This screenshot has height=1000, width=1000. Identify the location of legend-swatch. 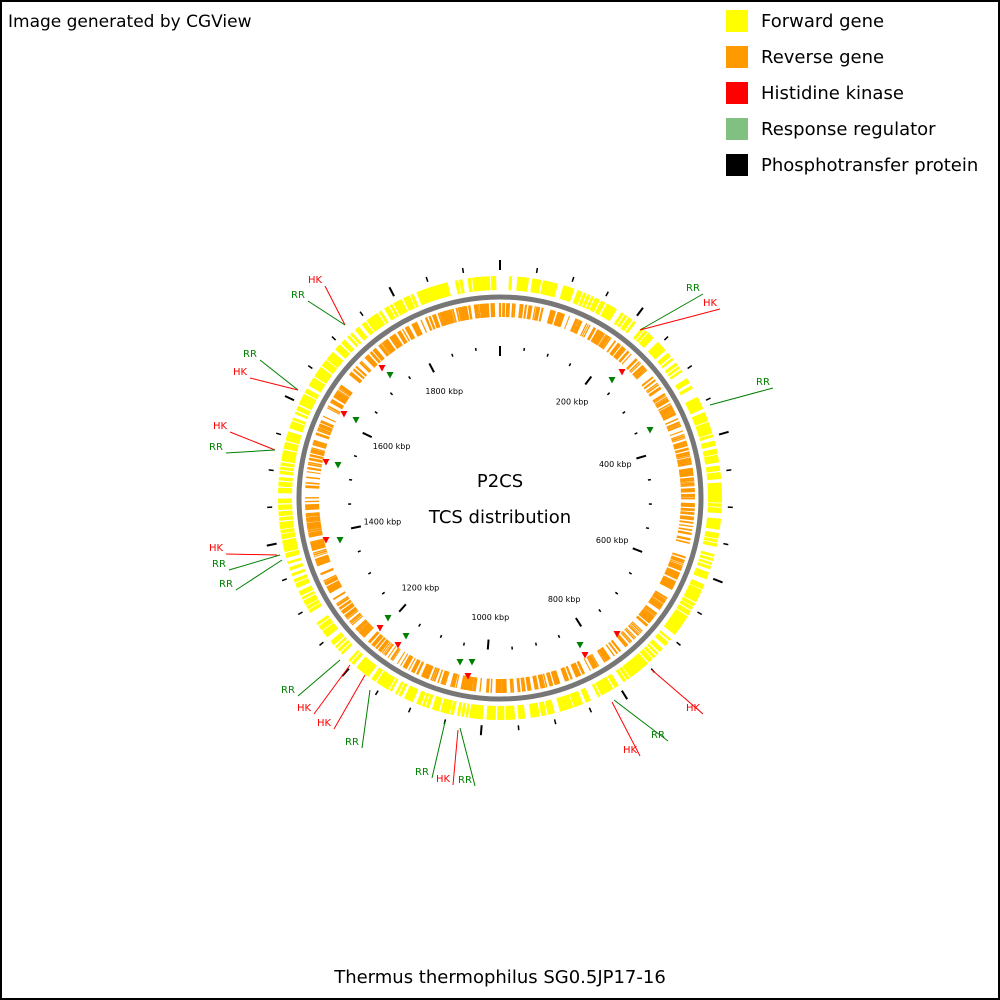
(737, 165).